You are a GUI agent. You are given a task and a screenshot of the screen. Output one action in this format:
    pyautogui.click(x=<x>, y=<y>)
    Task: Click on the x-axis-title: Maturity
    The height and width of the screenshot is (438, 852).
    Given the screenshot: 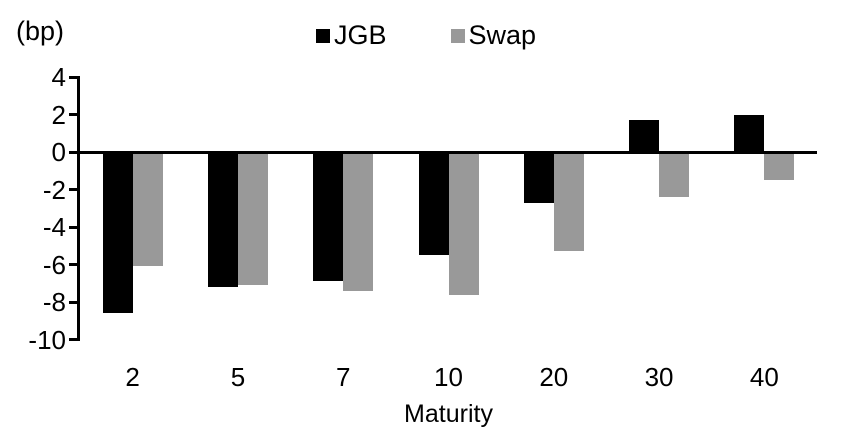 What is the action you would take?
    pyautogui.click(x=448, y=414)
    